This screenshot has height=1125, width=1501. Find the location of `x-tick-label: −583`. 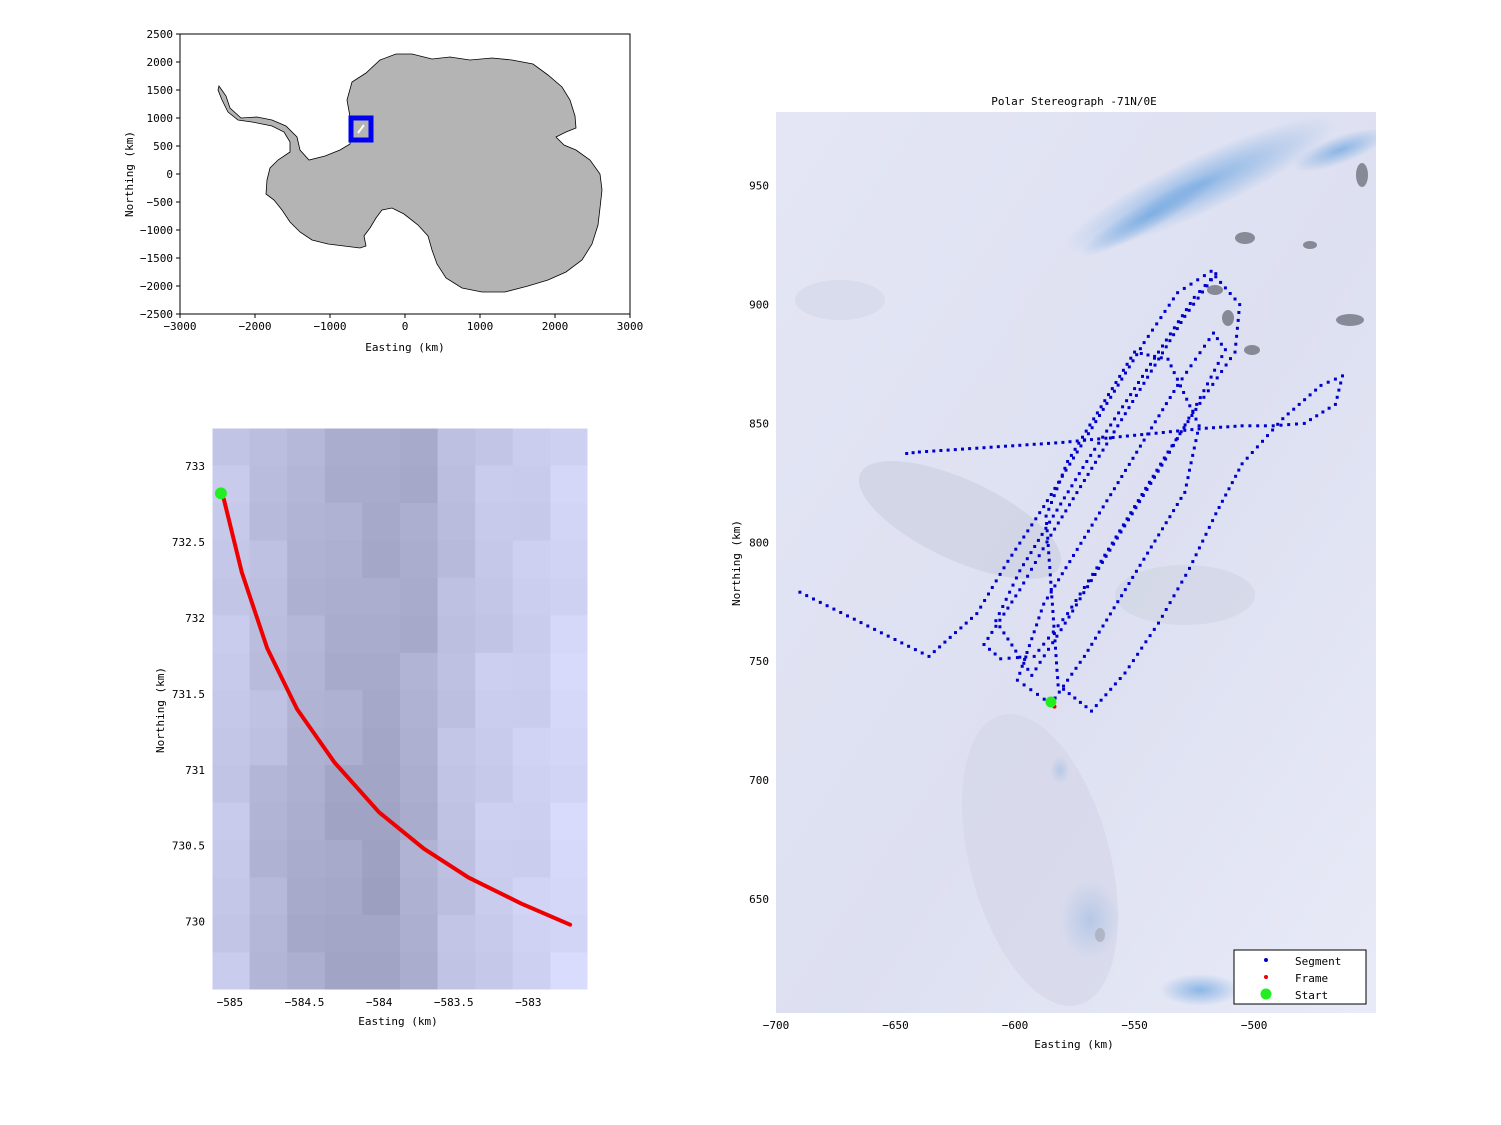

x-tick-label: −583 is located at coordinates (528, 1002).